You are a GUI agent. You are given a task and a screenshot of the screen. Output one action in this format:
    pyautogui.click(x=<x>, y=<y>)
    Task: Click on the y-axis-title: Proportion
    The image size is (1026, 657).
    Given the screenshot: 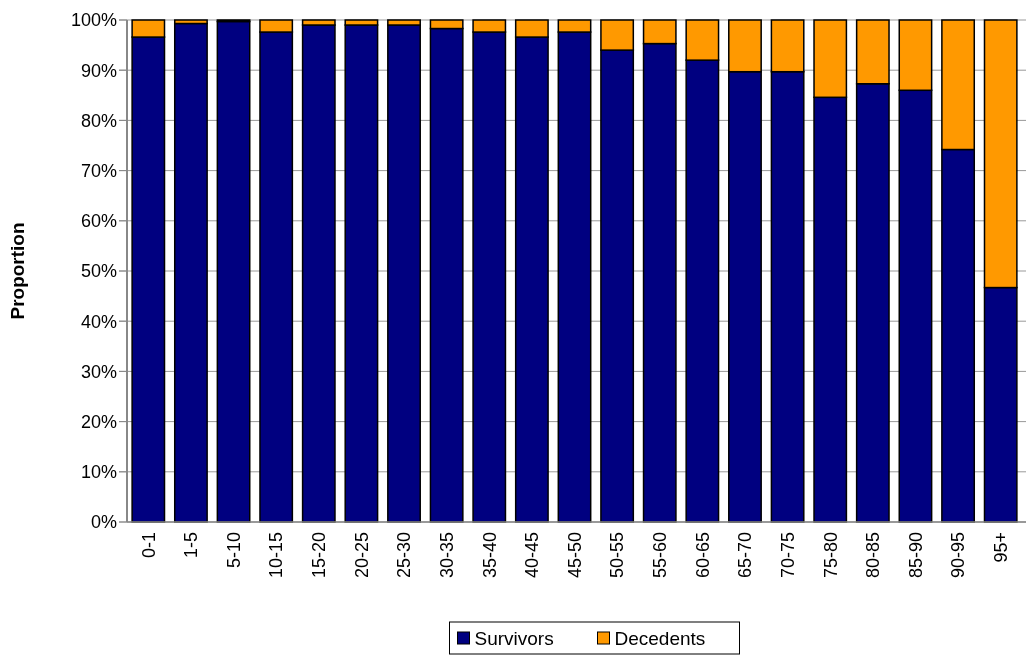 What is the action you would take?
    pyautogui.click(x=17, y=271)
    